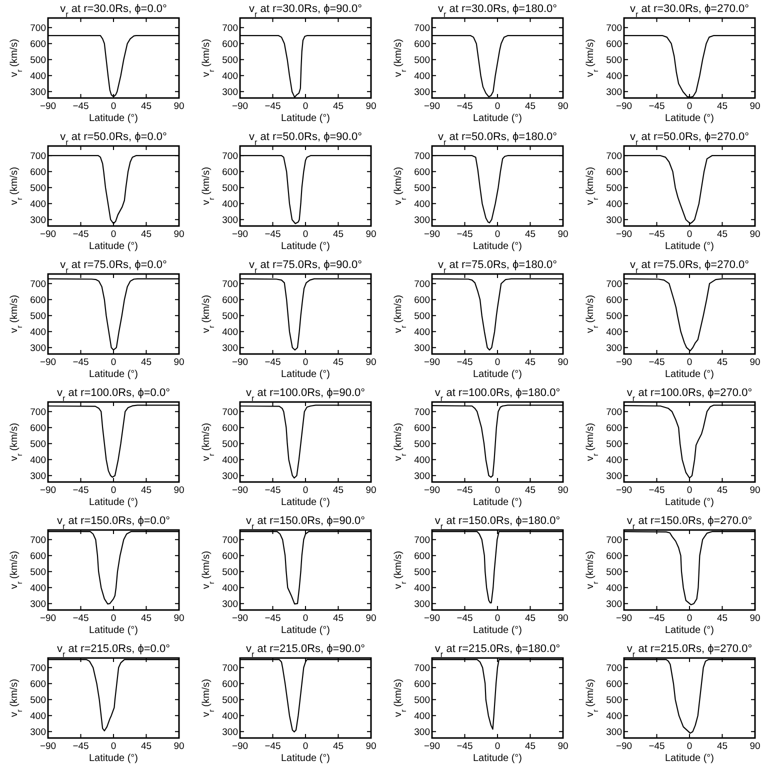  Describe the element at coordinates (690, 266) in the screenshot. I see `chart-title: v$_{r}$ at r=75.0Rs, ϕ=270.0°` at that location.